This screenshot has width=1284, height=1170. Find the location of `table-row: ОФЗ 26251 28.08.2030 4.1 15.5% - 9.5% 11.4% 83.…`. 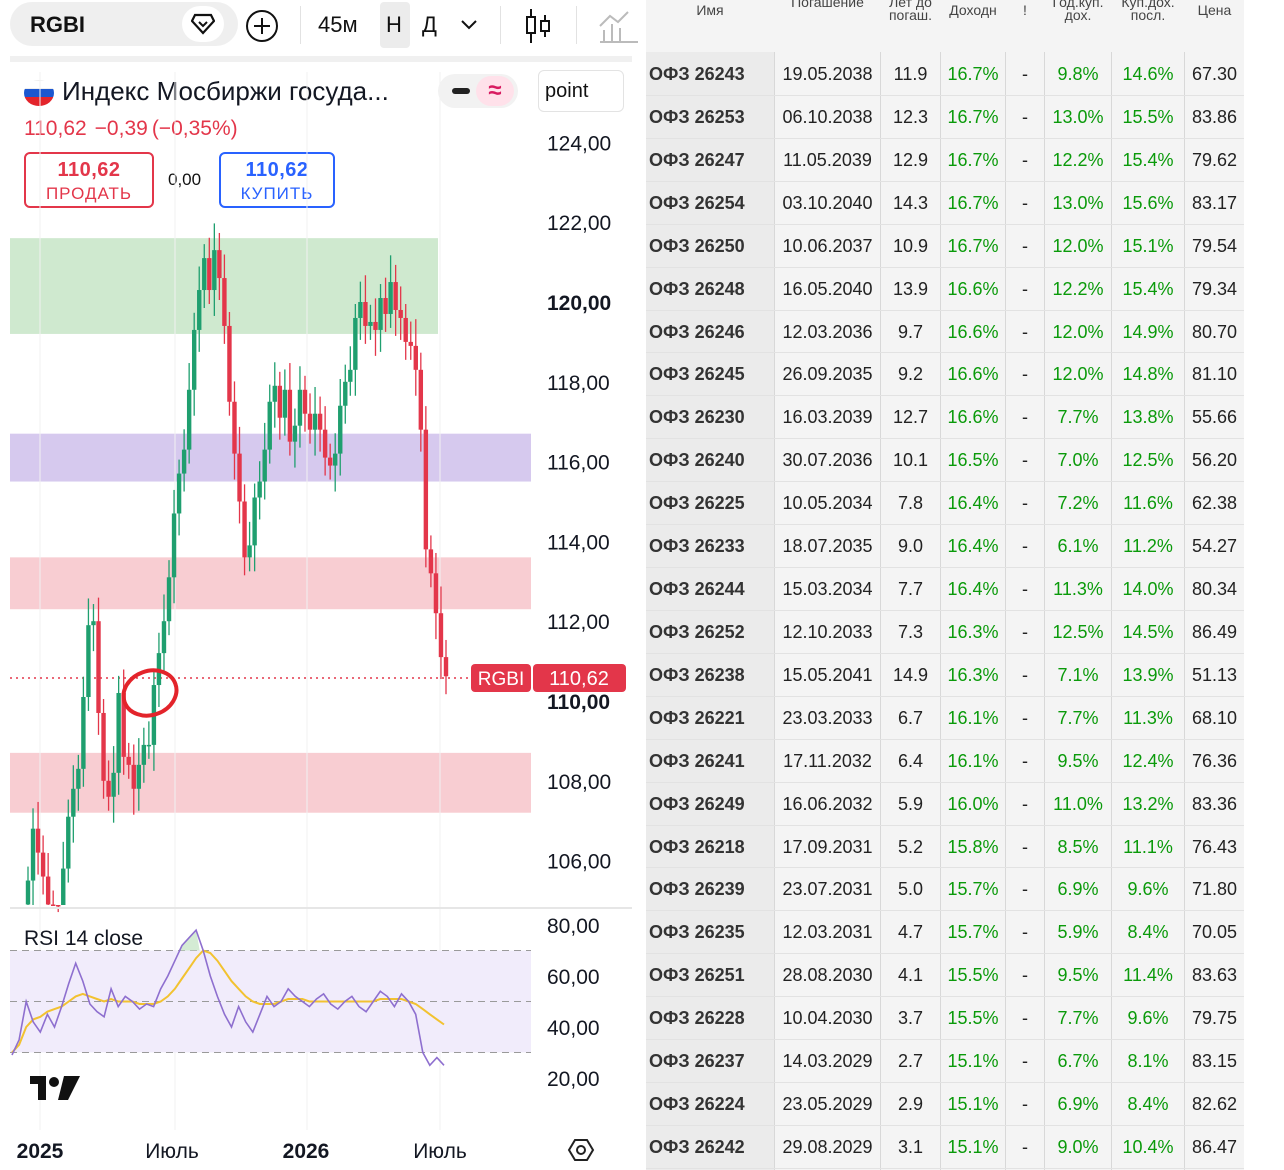

table-row: ОФЗ 26251 28.08.2030 4.1 15.5% - 9.5% 11.4% 83.… is located at coordinates (945, 975).